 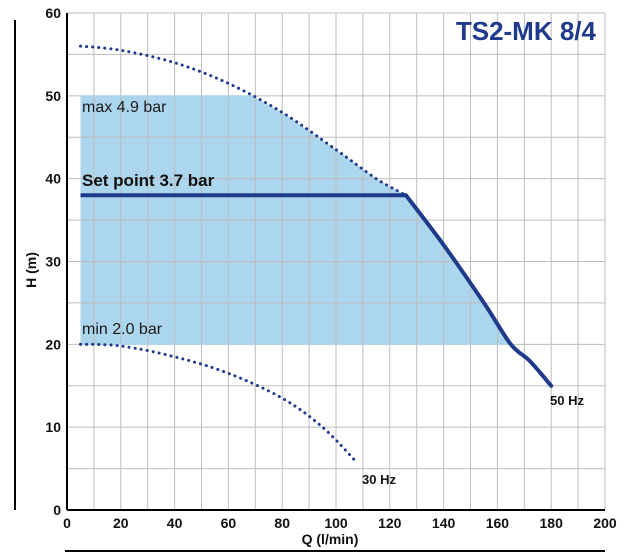 I want to click on curve-30hz-dotted, so click(x=218, y=402).